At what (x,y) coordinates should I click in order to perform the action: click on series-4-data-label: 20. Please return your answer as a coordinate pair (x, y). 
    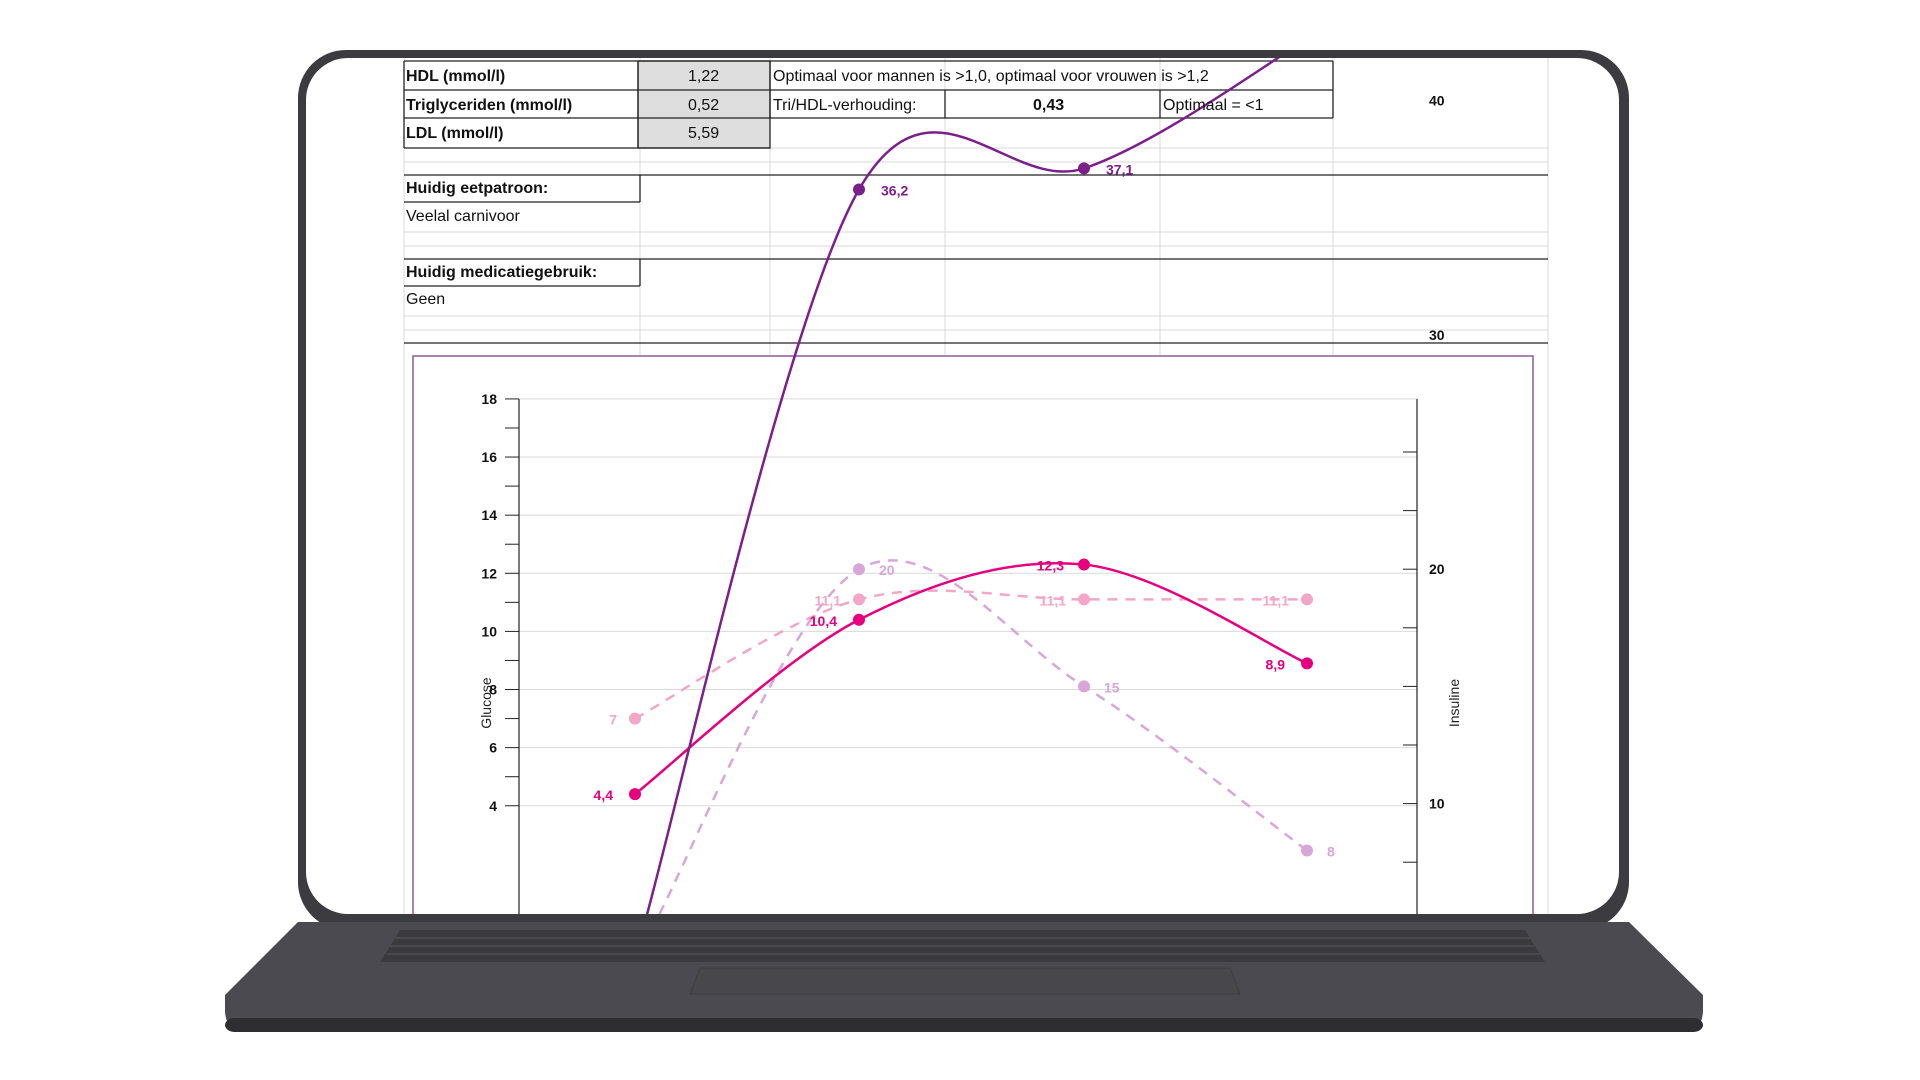
    Looking at the image, I should click on (887, 570).